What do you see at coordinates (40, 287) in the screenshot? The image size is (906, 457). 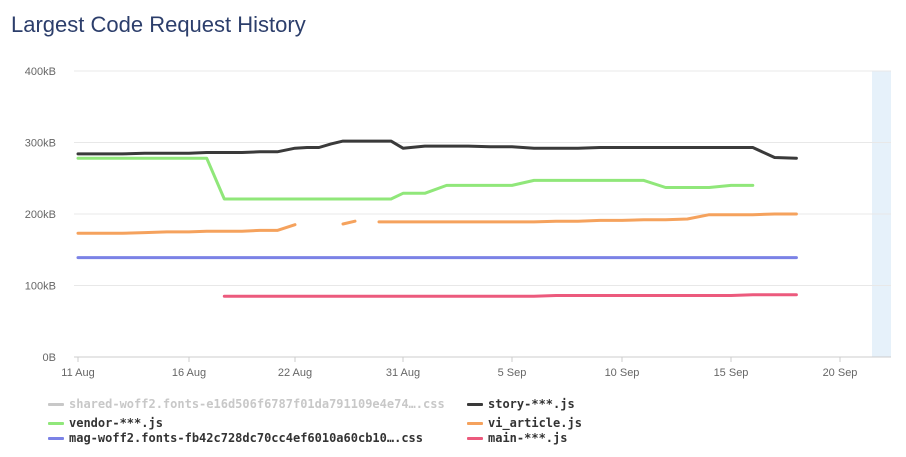 I see `y-tick-label: 100kB` at bounding box center [40, 287].